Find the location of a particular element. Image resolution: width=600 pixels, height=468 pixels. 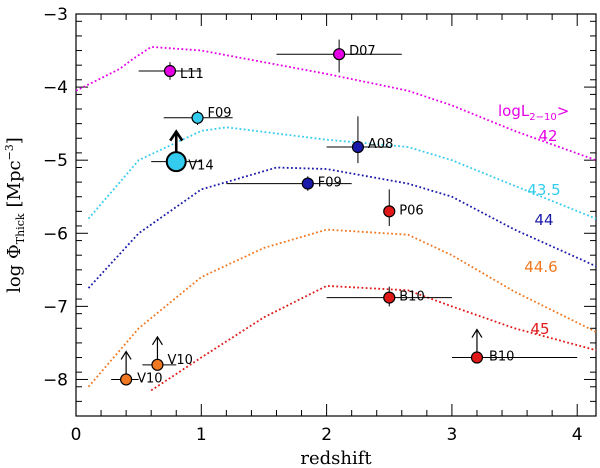

y-tick-label: −4 is located at coordinates (55, 88).